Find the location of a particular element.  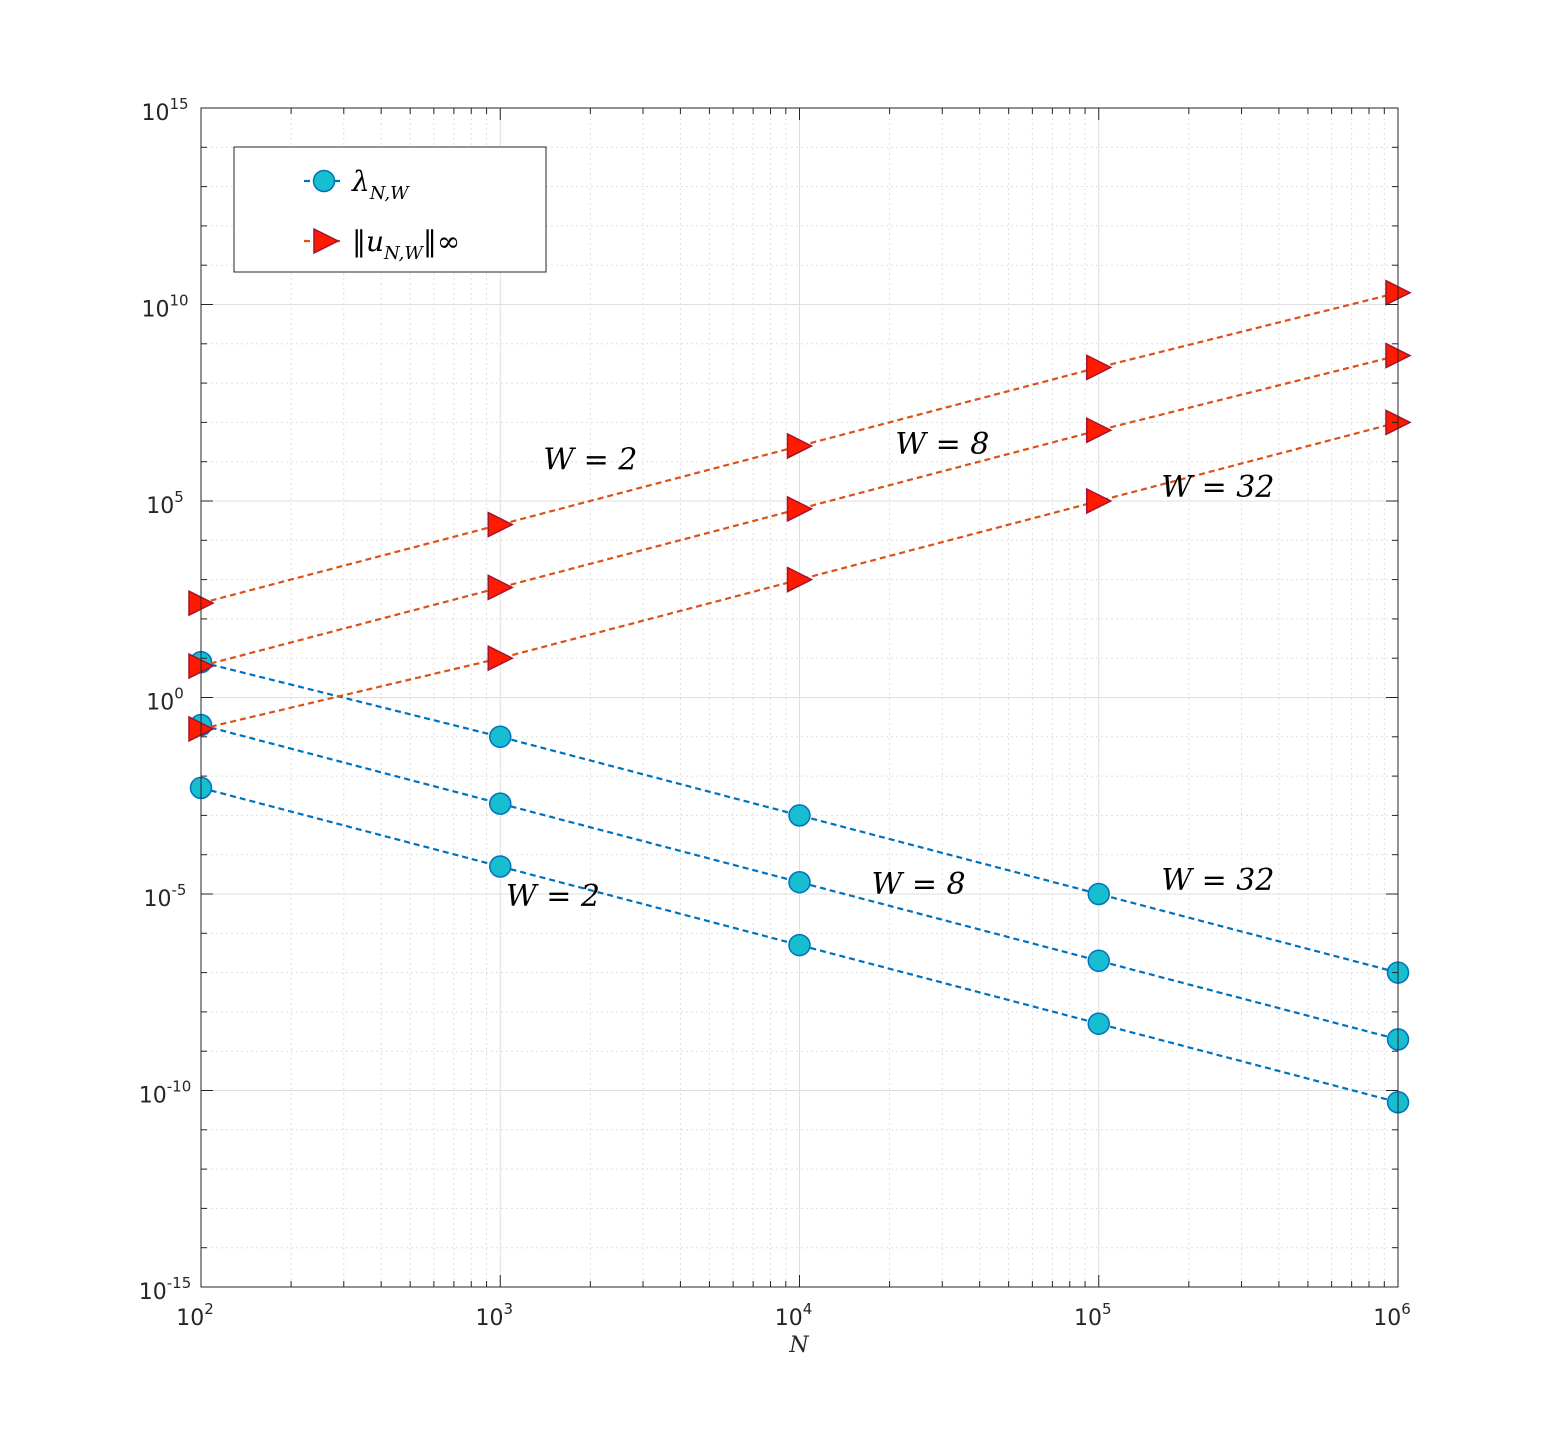

y-tick-label: 10⁰ is located at coordinates (165, 700).